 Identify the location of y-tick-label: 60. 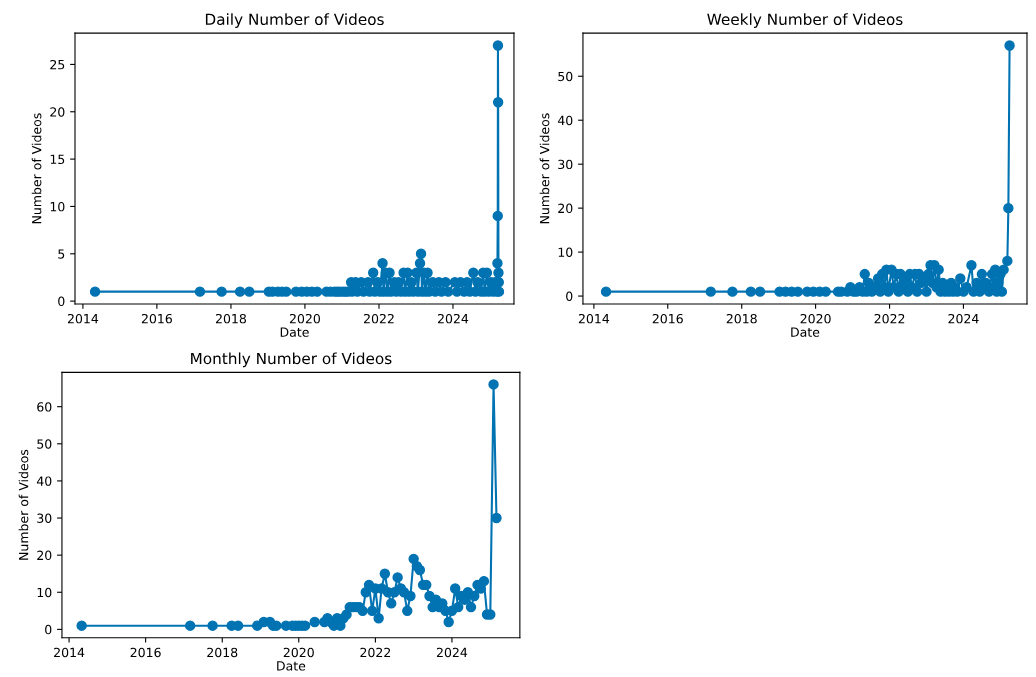
(44, 407).